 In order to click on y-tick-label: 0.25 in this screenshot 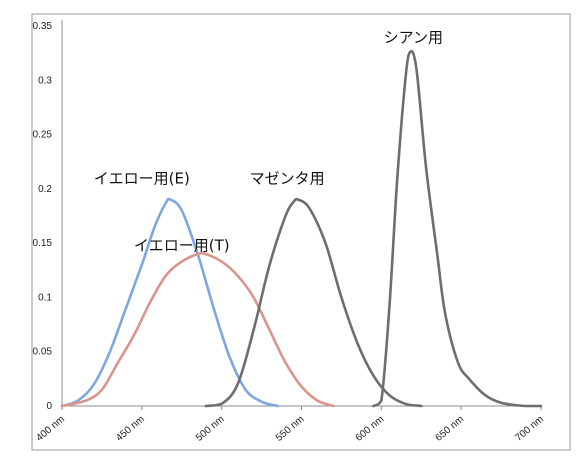, I will do `click(43, 135)`.